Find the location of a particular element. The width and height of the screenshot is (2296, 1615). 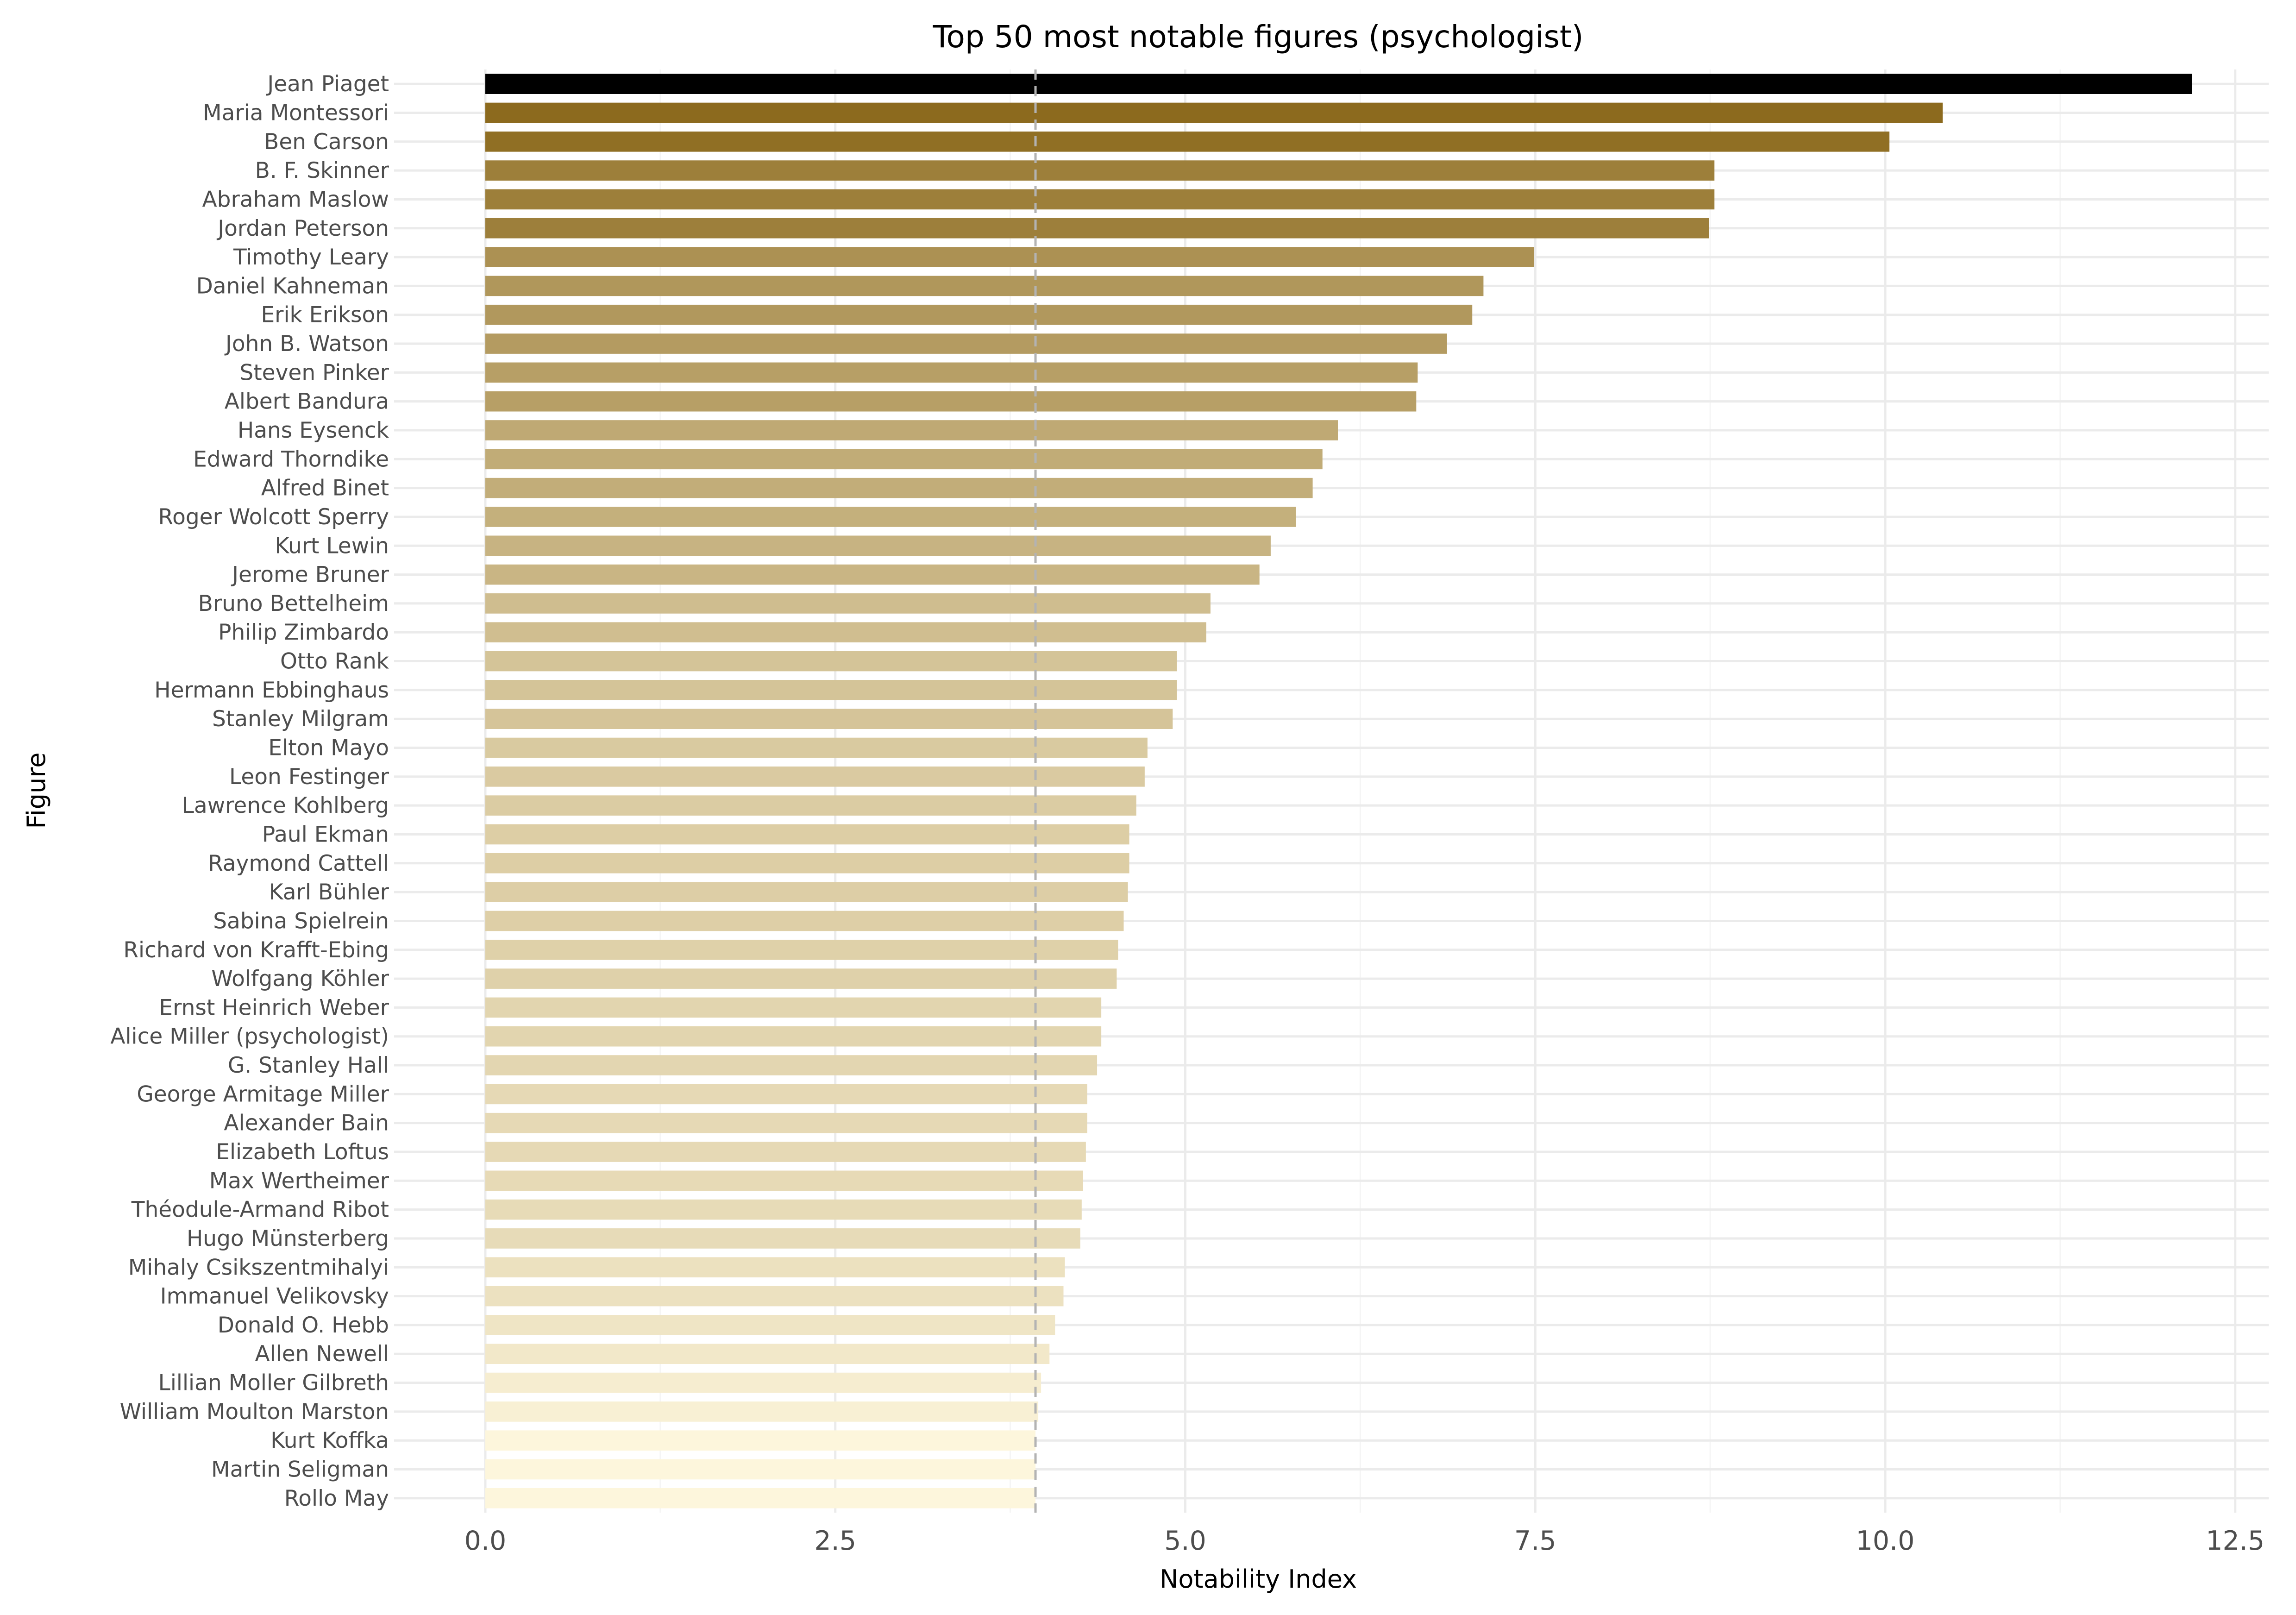

x-tick-label: 7.5 is located at coordinates (1535, 1541).